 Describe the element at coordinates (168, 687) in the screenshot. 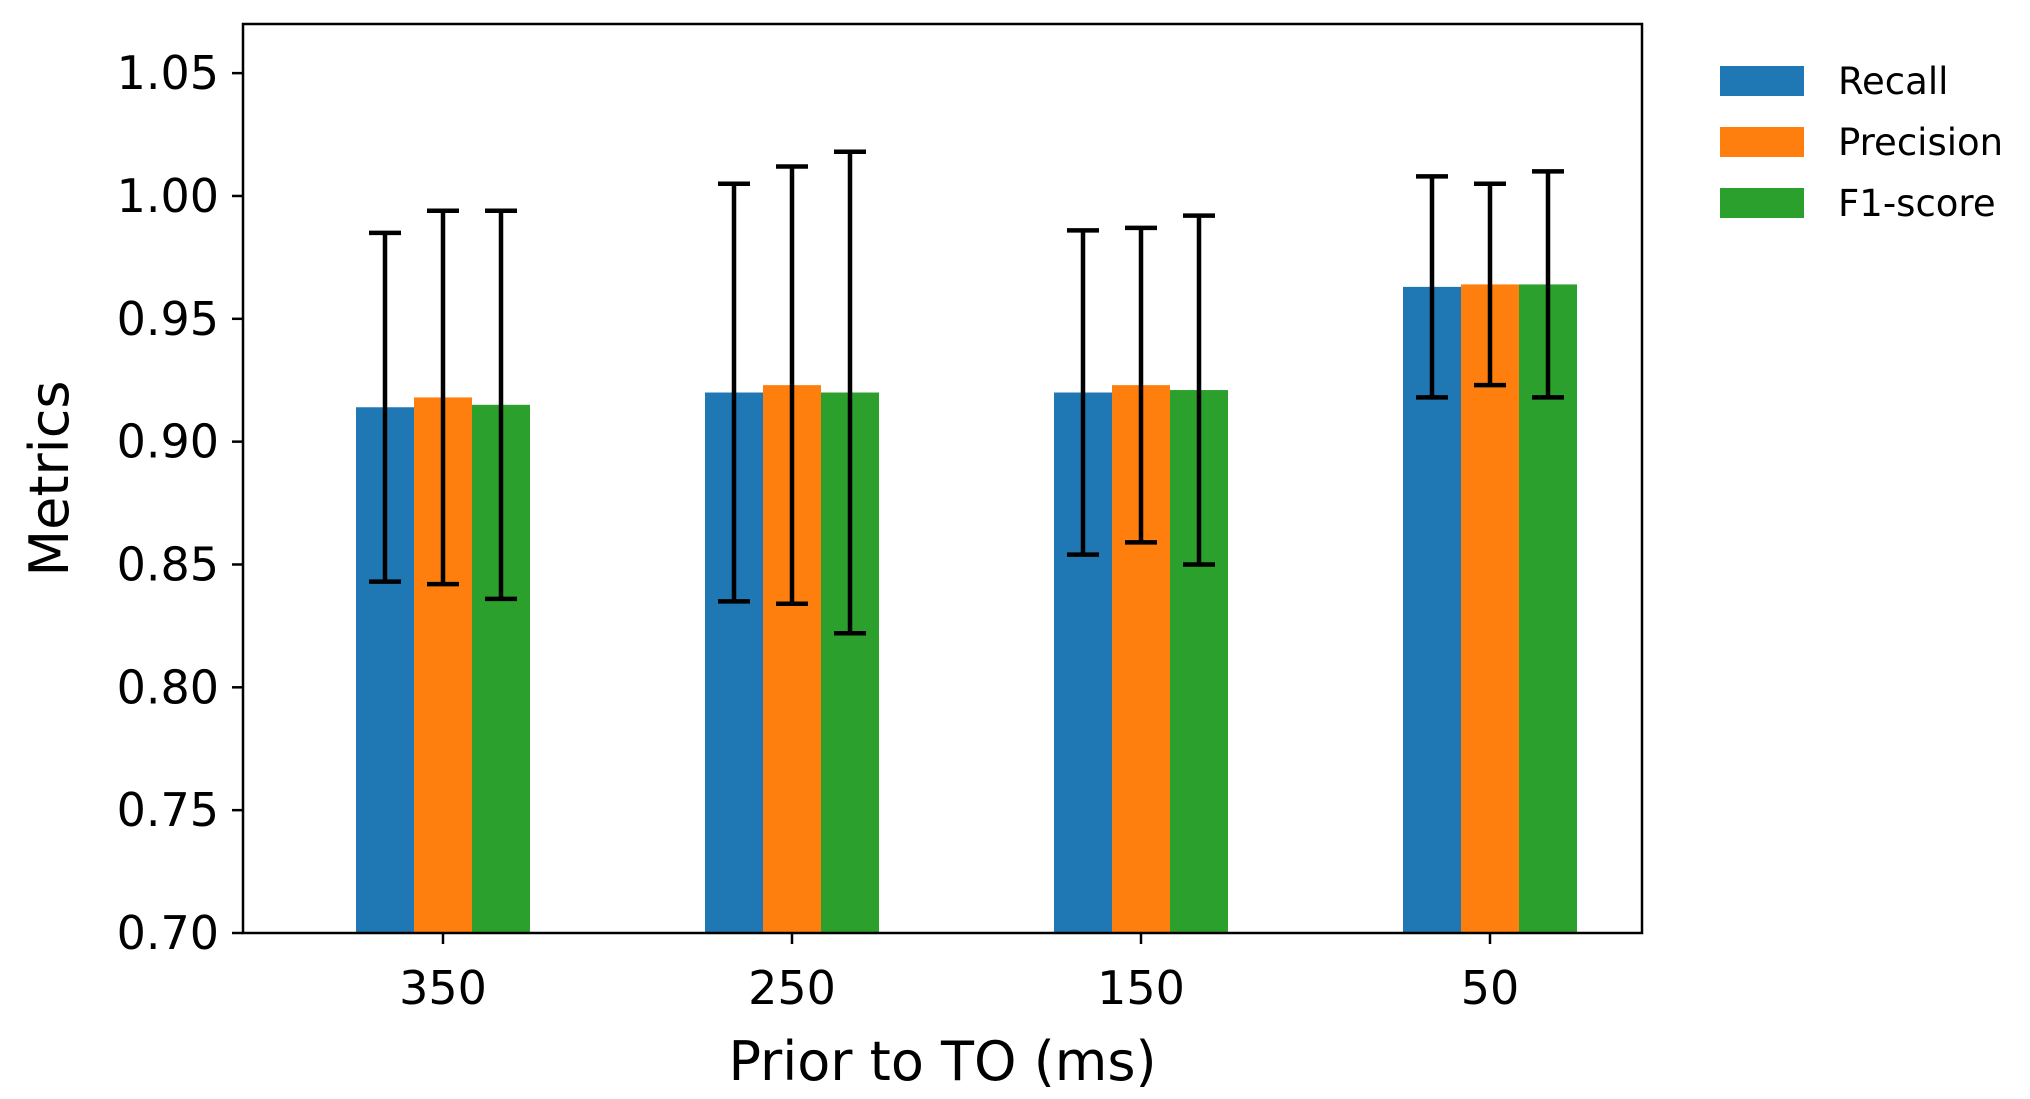

I see `y-tick-label: 0.80` at that location.